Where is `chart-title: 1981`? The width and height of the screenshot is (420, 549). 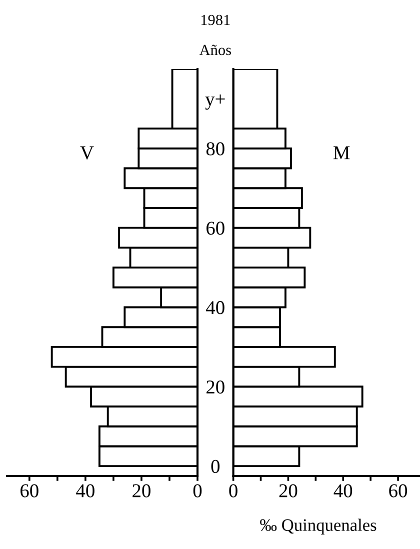 chart-title: 1981 is located at coordinates (215, 20).